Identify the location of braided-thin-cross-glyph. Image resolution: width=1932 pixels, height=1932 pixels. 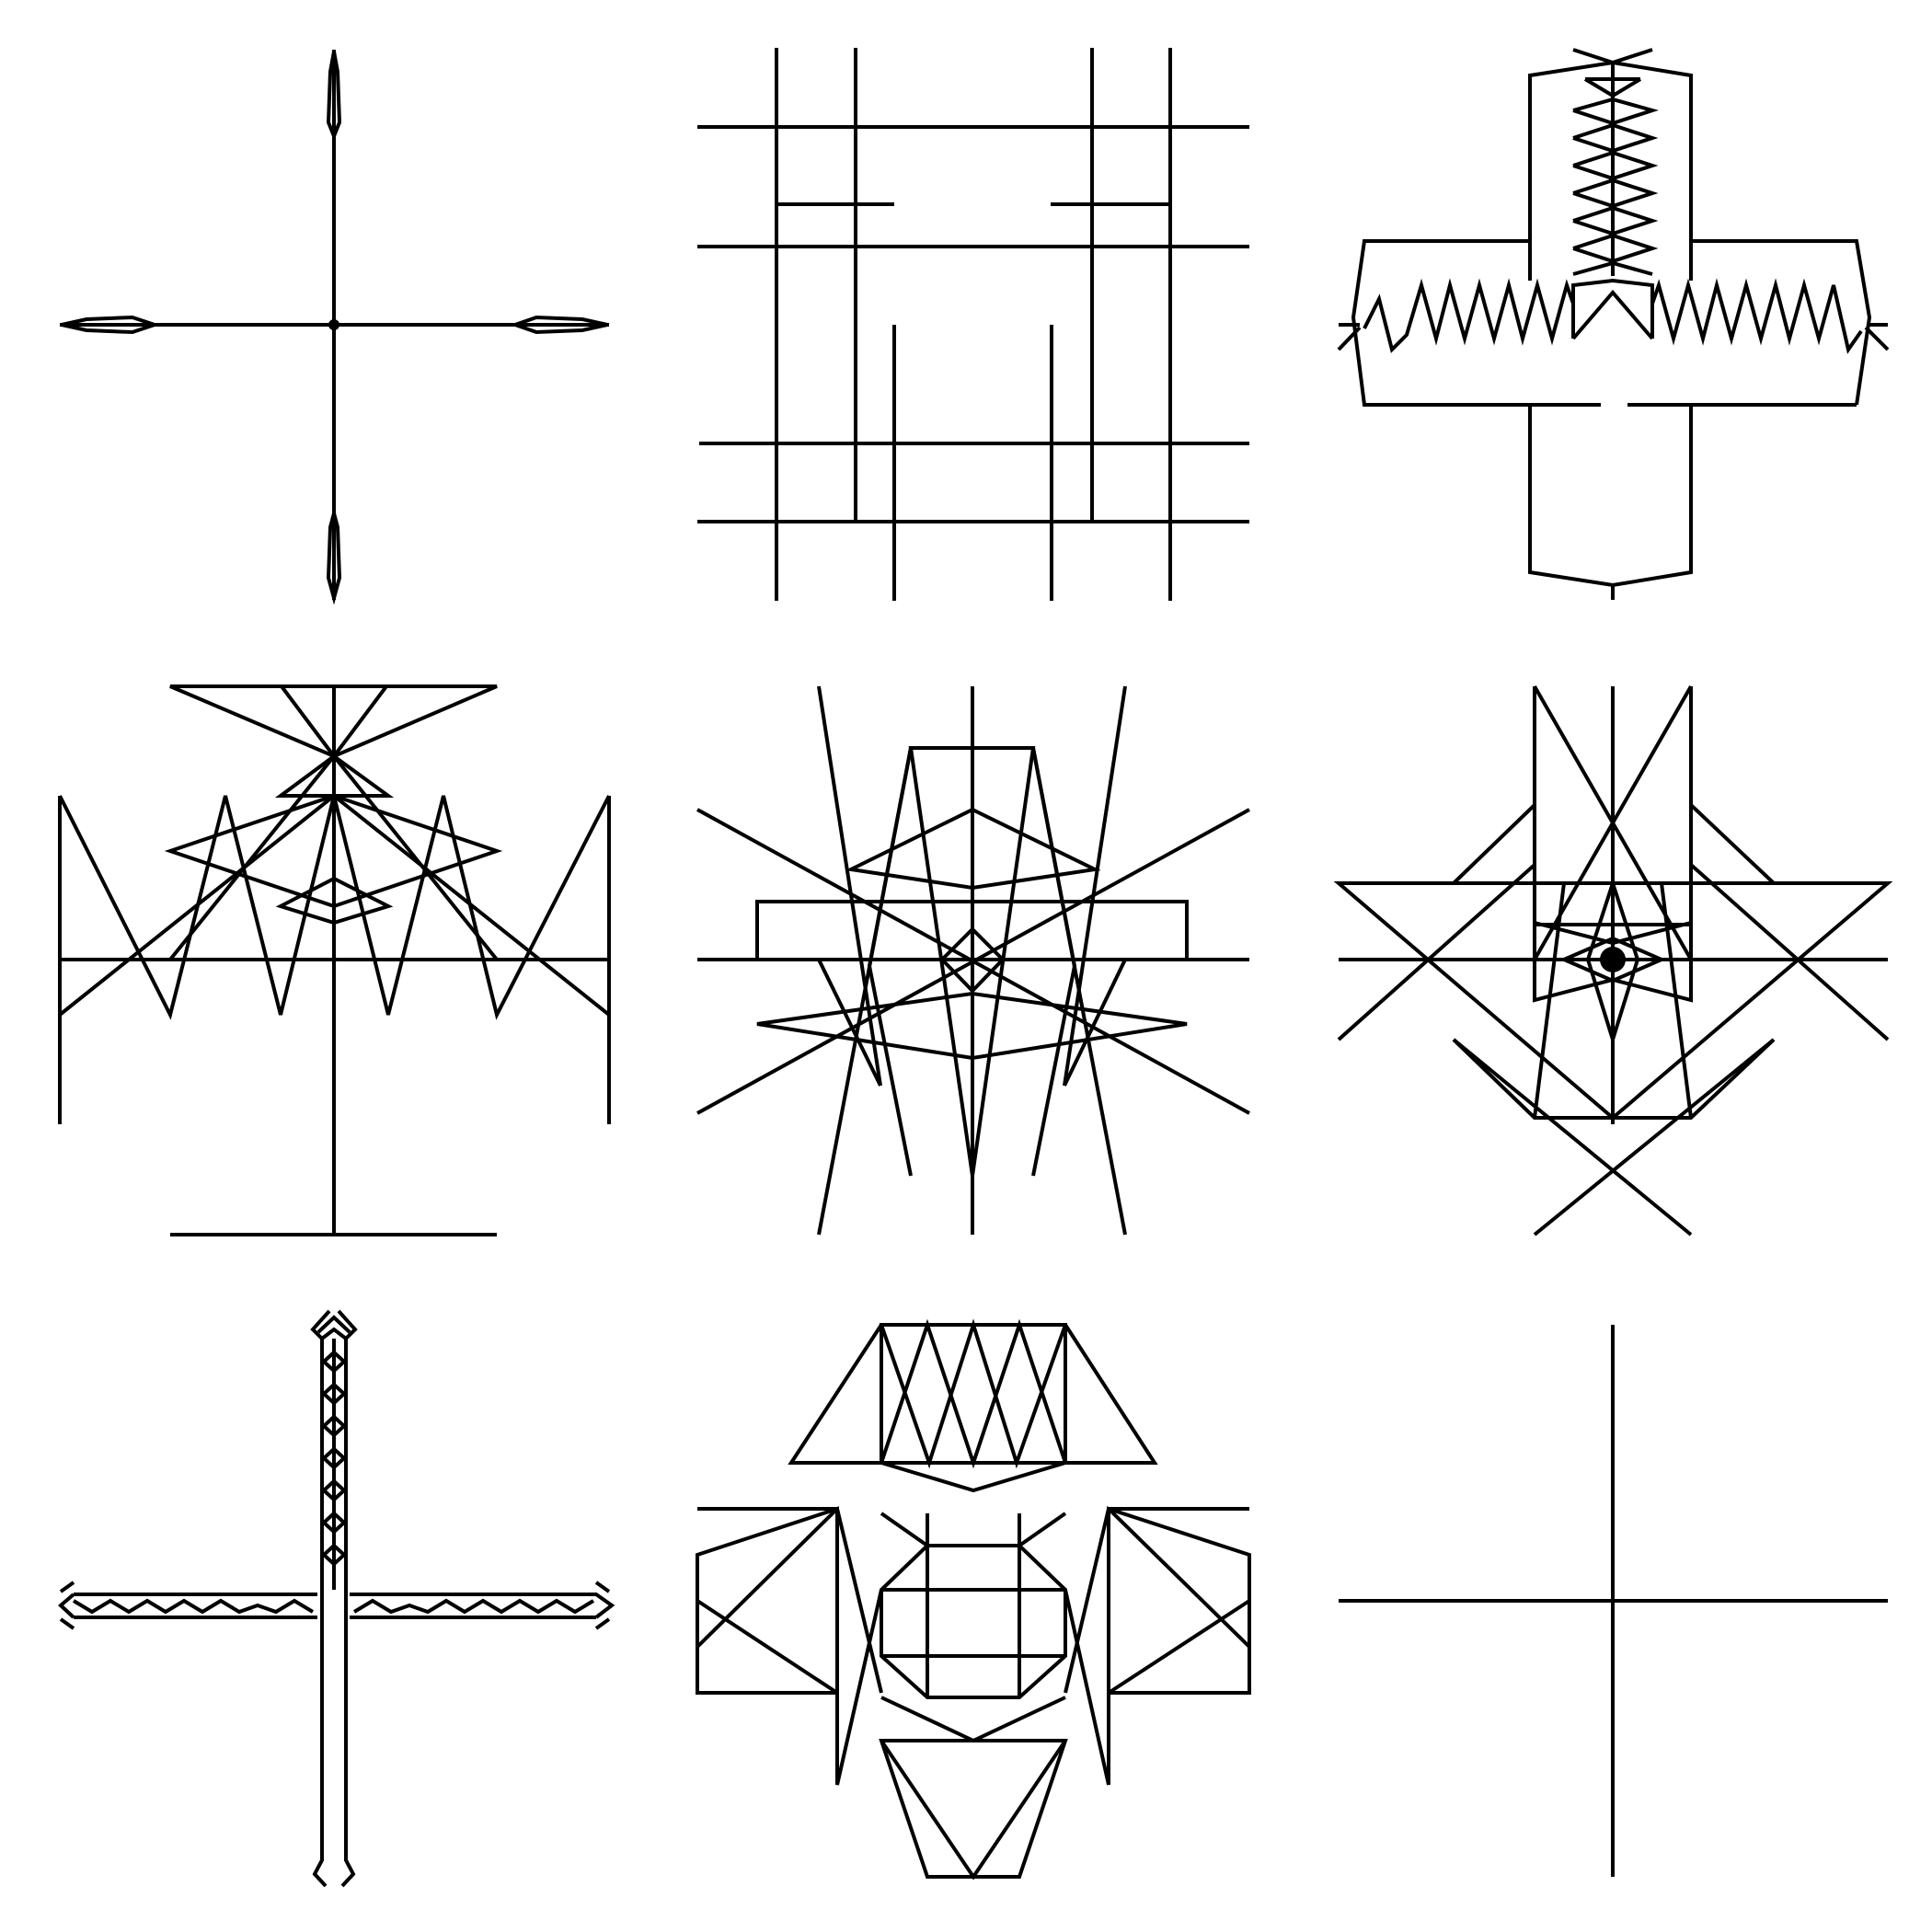
(336, 1598).